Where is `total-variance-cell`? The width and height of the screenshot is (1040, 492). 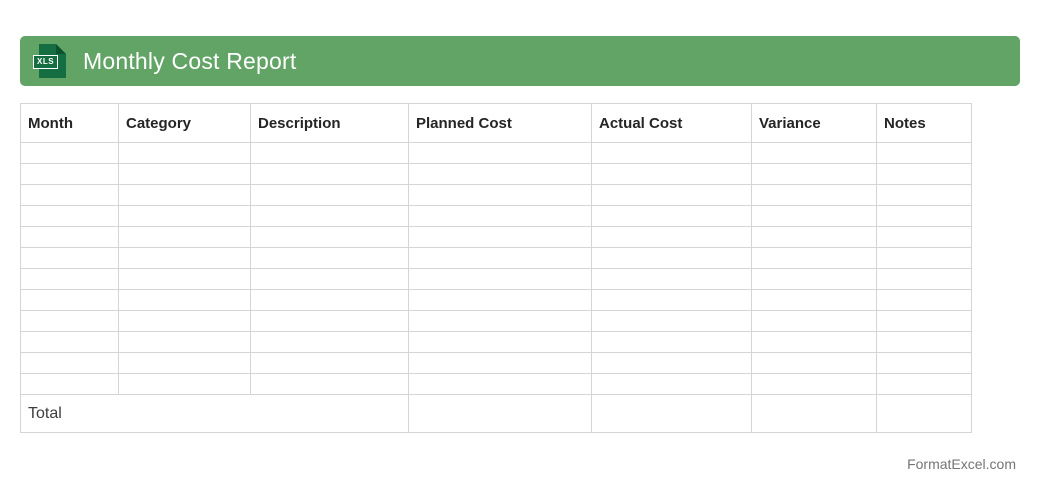
total-variance-cell is located at coordinates (814, 413).